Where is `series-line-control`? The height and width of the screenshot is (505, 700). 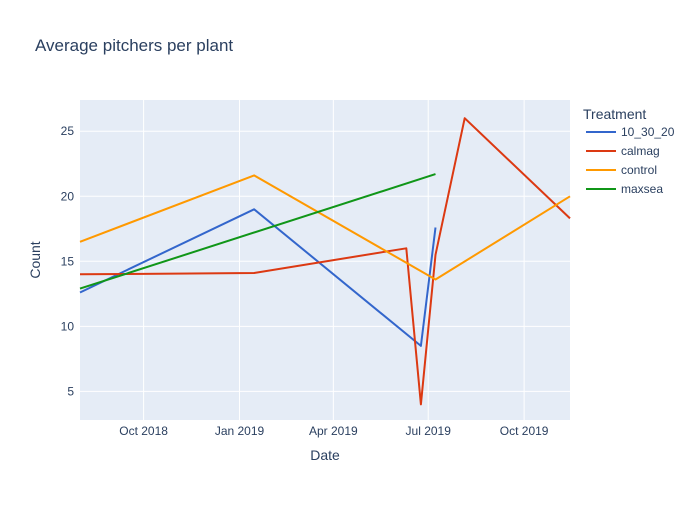 series-line-control is located at coordinates (325, 227).